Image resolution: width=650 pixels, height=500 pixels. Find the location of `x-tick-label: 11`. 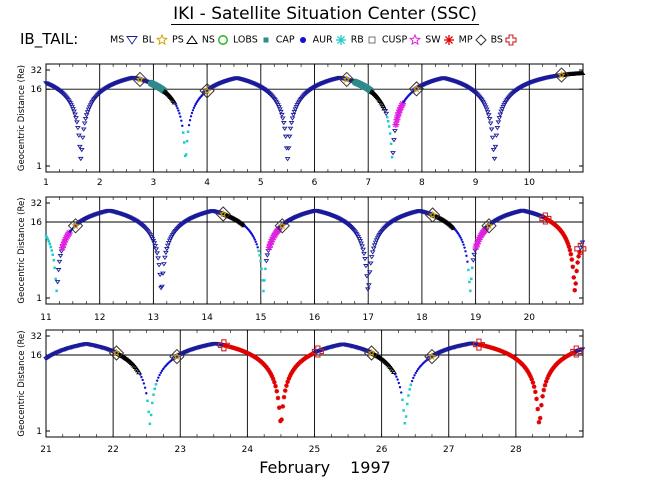

x-tick-label: 11 is located at coordinates (45, 318).